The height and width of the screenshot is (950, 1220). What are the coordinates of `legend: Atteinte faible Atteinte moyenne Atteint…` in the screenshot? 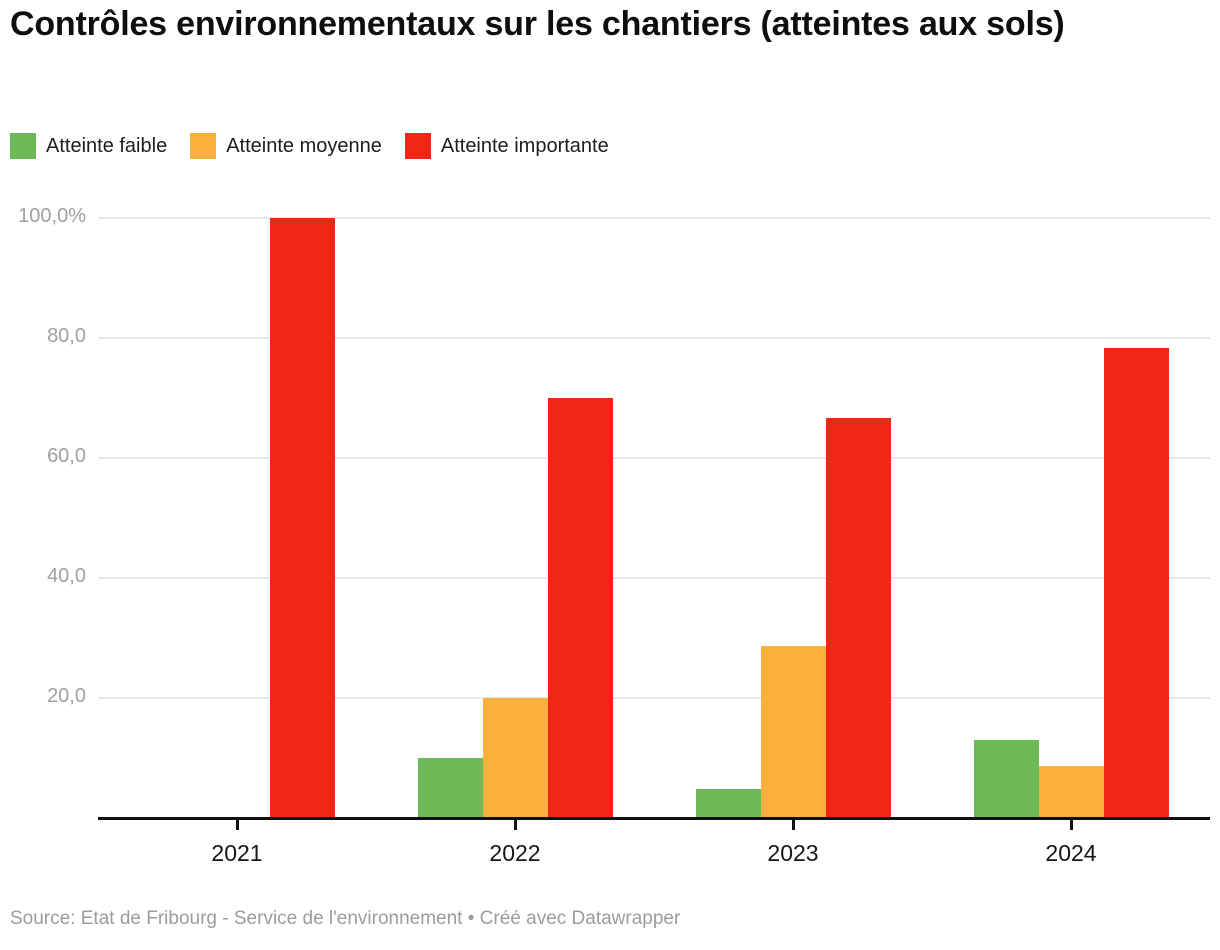 It's located at (309, 146).